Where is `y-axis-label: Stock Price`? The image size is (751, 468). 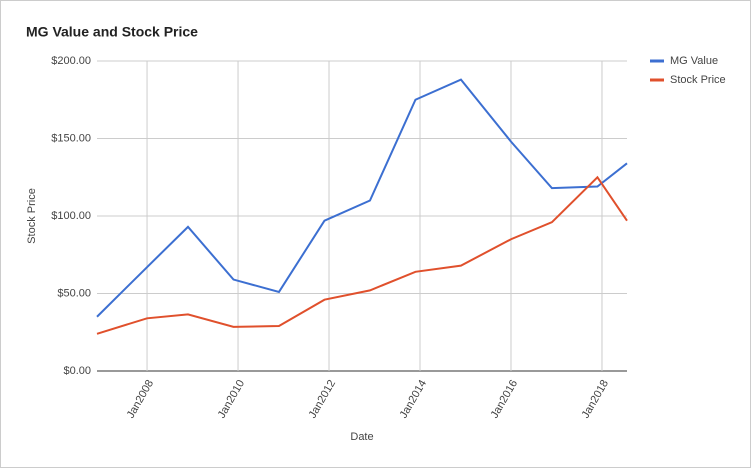 y-axis-label: Stock Price is located at coordinates (32, 216).